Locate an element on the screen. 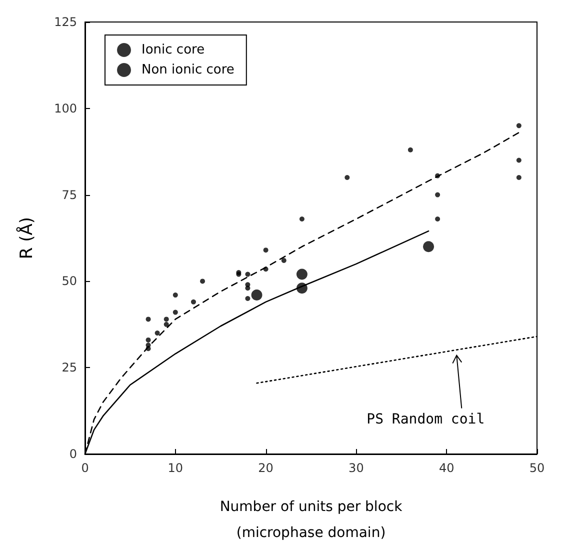  x-tick-label: 30 is located at coordinates (356, 468).